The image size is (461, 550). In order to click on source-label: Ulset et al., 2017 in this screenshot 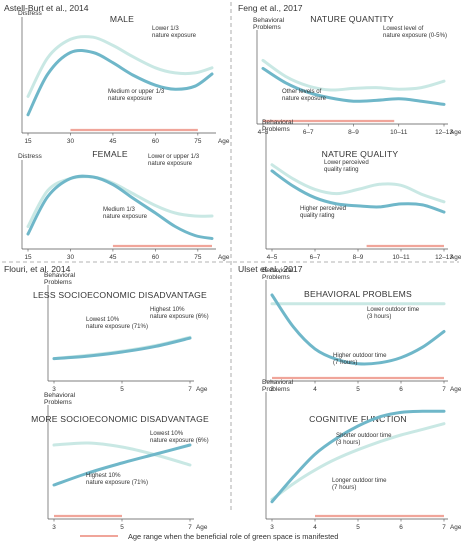, I will do `click(270, 269)`.